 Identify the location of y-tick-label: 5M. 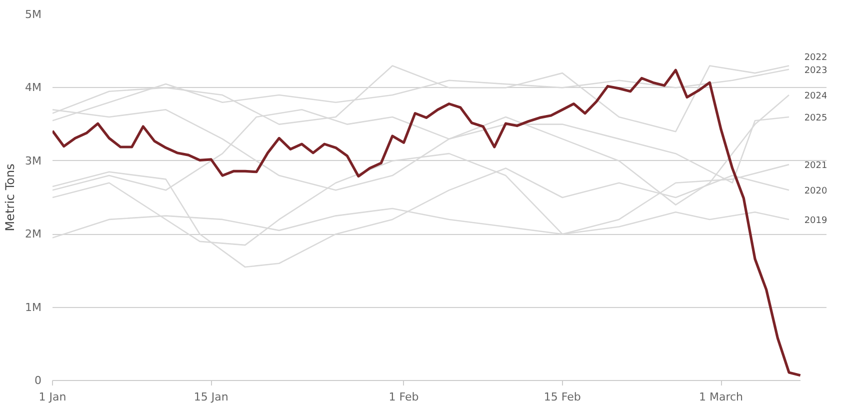
(33, 14).